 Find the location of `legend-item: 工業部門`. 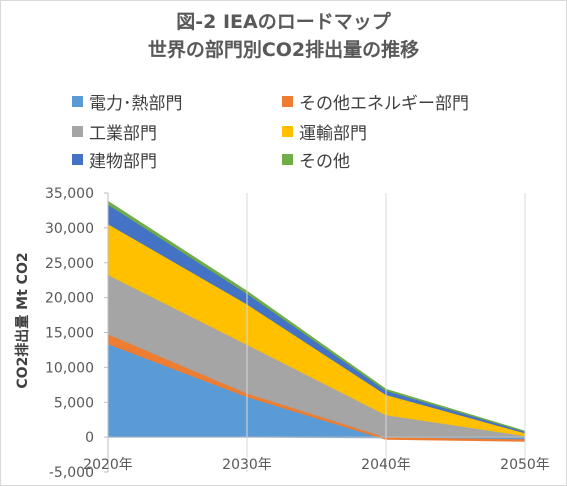

legend-item: 工業部門 is located at coordinates (114, 131).